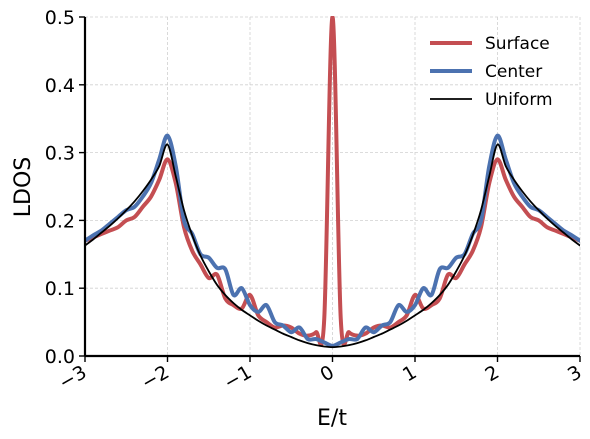 The height and width of the screenshot is (439, 590). I want to click on x-tick-label-1: −2, so click(155, 377).